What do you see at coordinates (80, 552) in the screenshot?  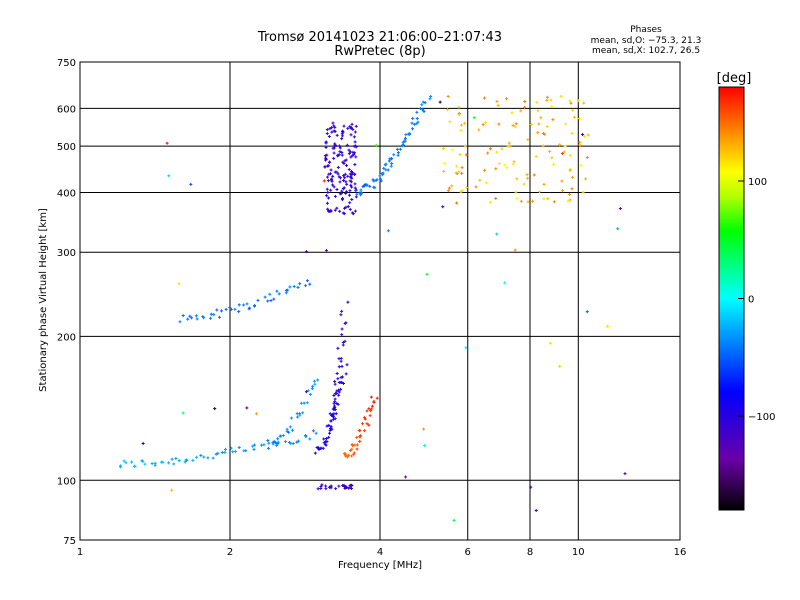 I see `x-tick-label: 1` at bounding box center [80, 552].